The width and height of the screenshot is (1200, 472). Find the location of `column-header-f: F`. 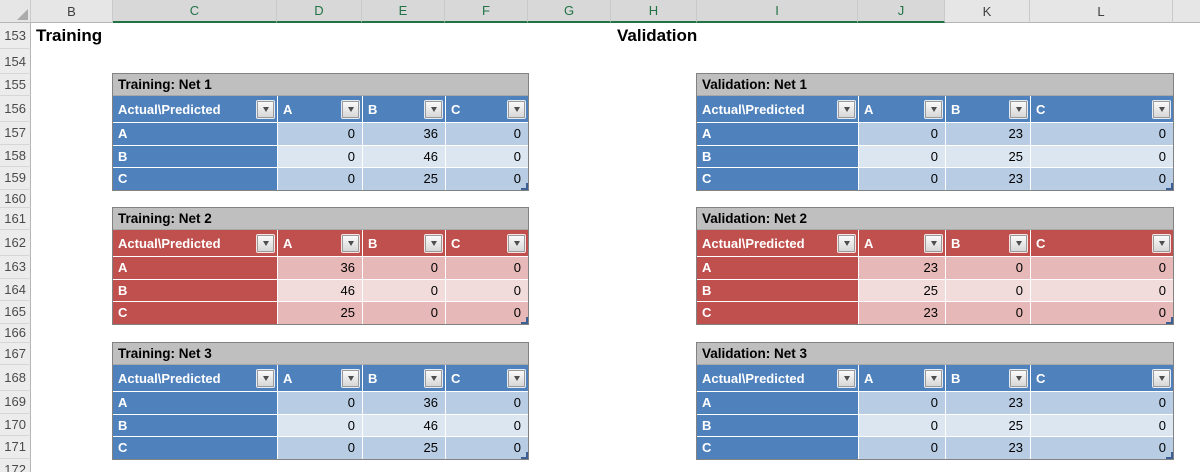

column-header-f: F is located at coordinates (486, 11).